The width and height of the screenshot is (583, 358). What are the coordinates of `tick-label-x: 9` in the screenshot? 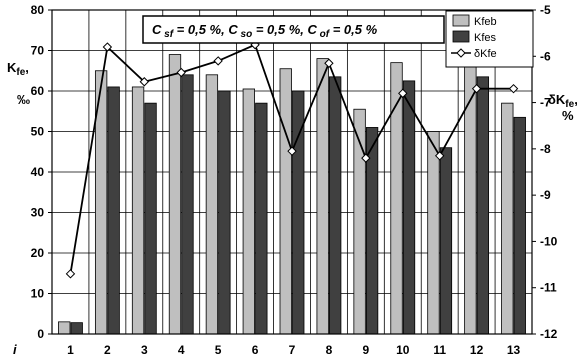 It's located at (366, 350).